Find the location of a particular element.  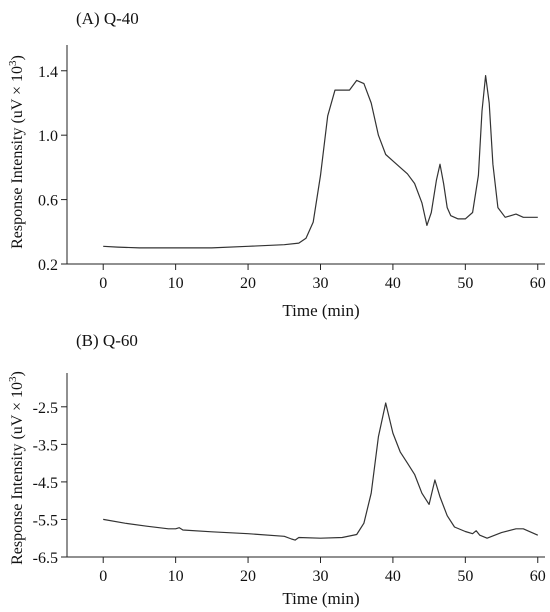

panel-a-x-axis-label: Time (min) is located at coordinates (320, 310).